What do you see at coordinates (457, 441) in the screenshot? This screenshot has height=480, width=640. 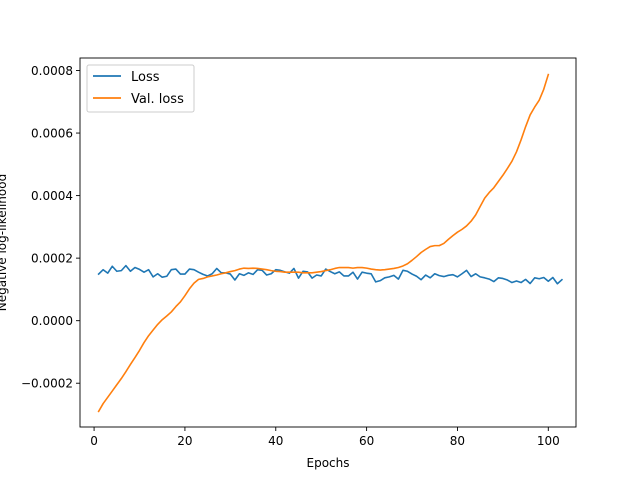 I see `x-tick-label: 80` at bounding box center [457, 441].